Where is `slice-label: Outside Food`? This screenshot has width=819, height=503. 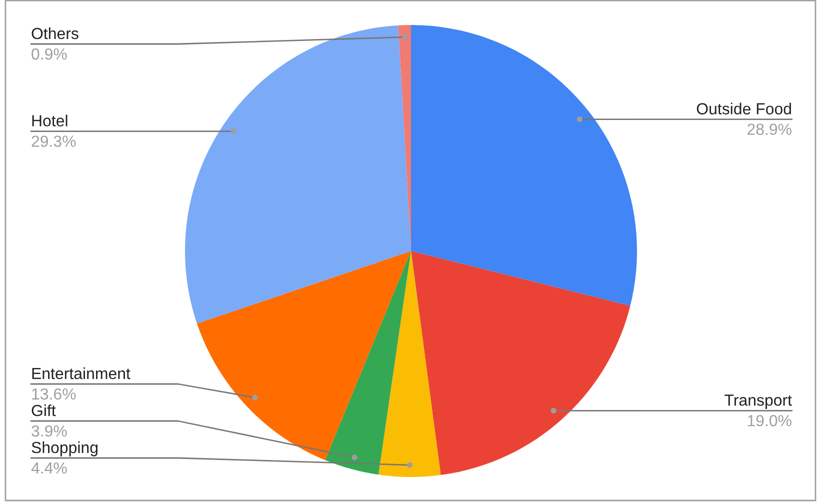 slice-label: Outside Food is located at coordinates (743, 108).